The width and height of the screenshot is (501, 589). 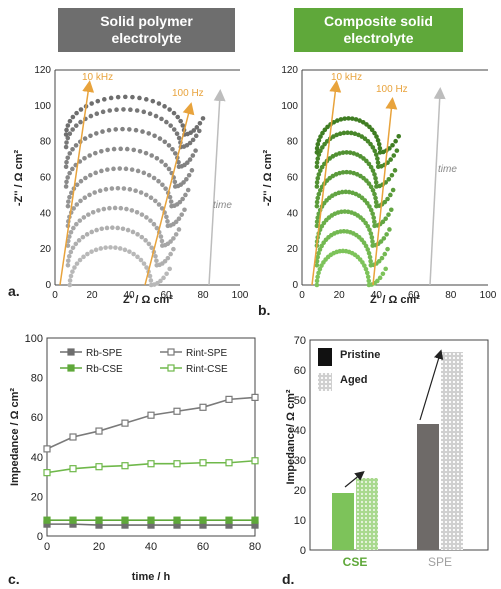 I want to click on y-tick-label: 70, so click(x=300, y=341).